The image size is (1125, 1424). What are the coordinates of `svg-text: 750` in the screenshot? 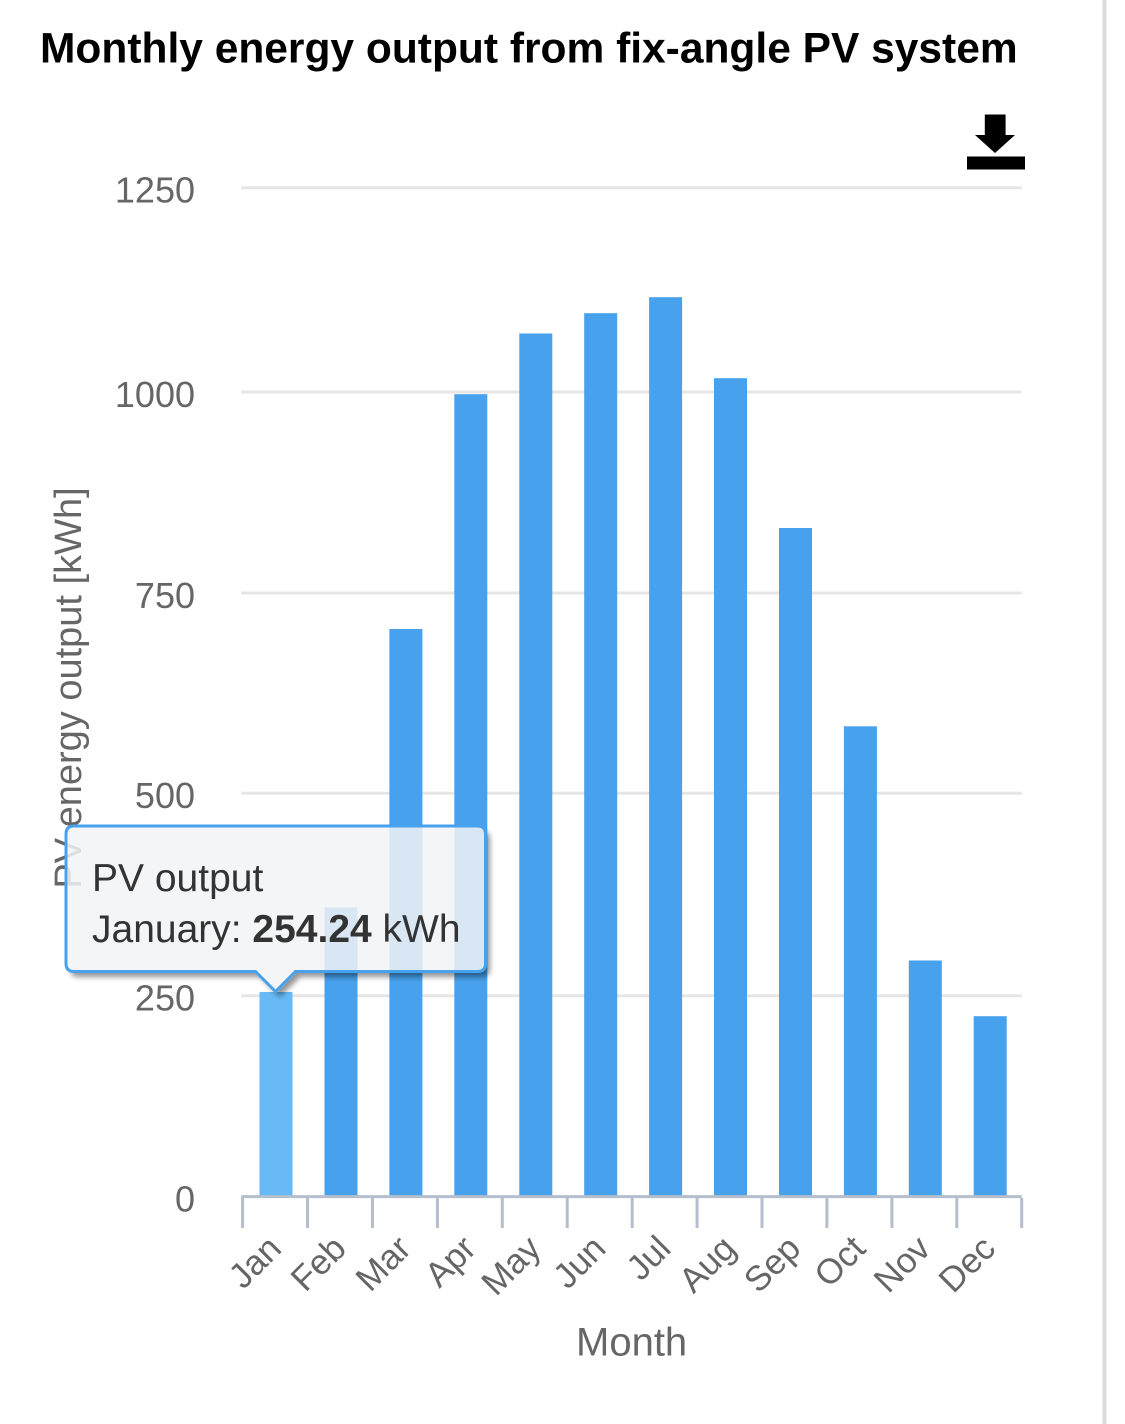 It's located at (165, 595).